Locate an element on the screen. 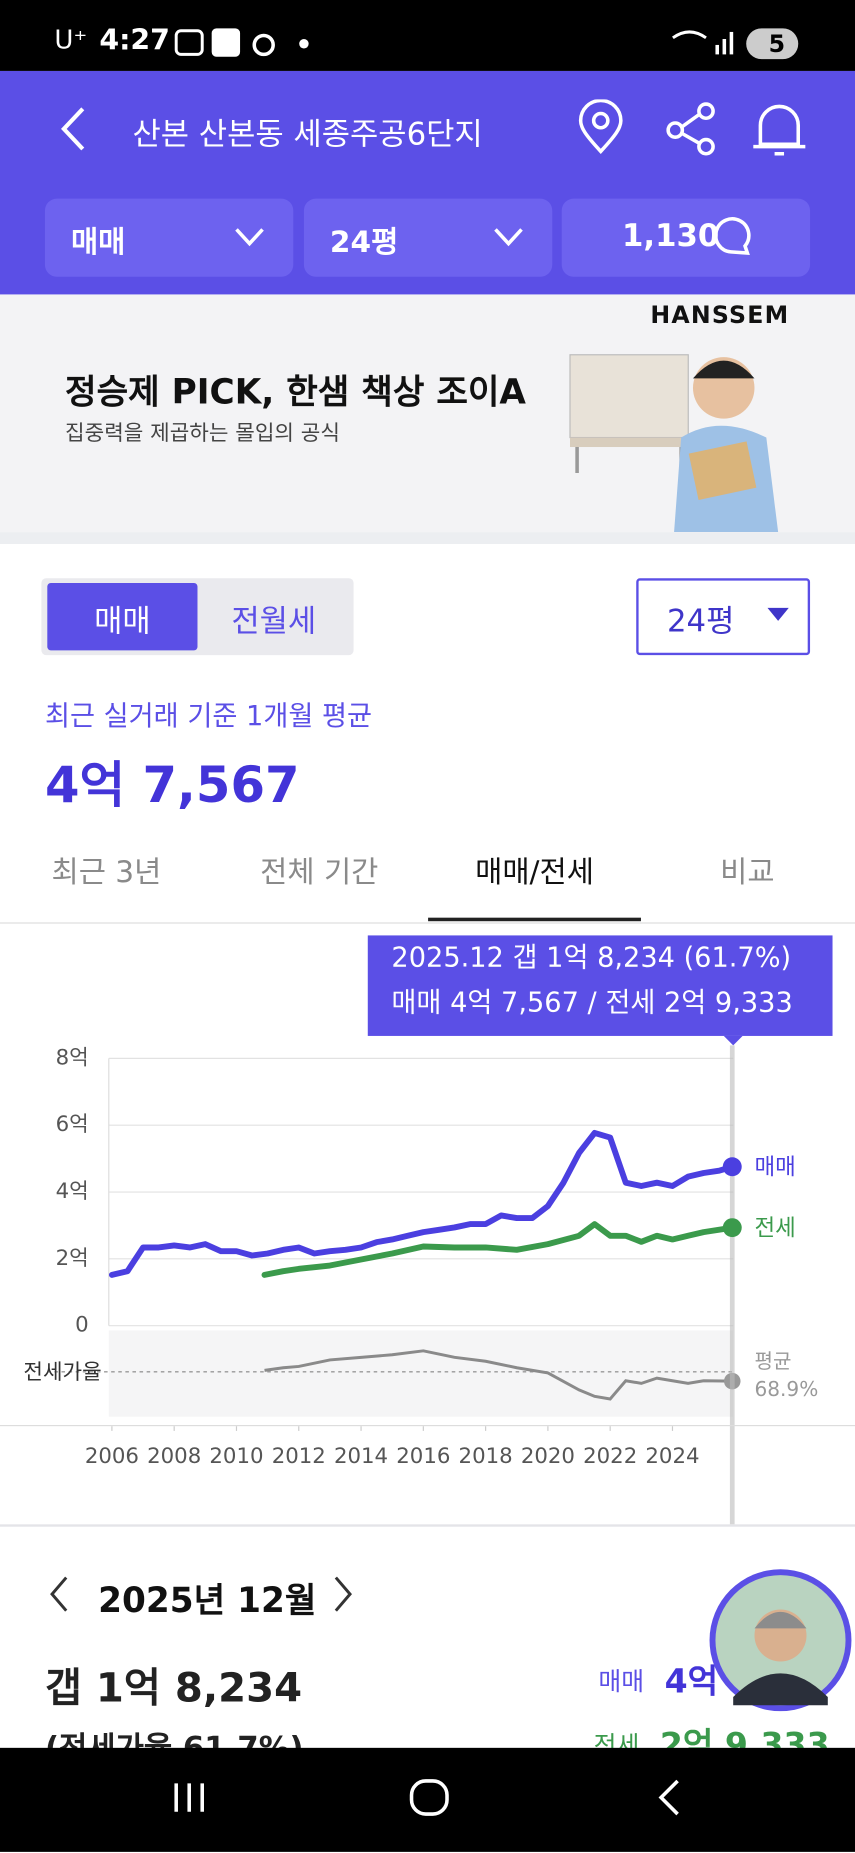 The height and width of the screenshot is (1853, 855). battery is located at coordinates (772, 44).